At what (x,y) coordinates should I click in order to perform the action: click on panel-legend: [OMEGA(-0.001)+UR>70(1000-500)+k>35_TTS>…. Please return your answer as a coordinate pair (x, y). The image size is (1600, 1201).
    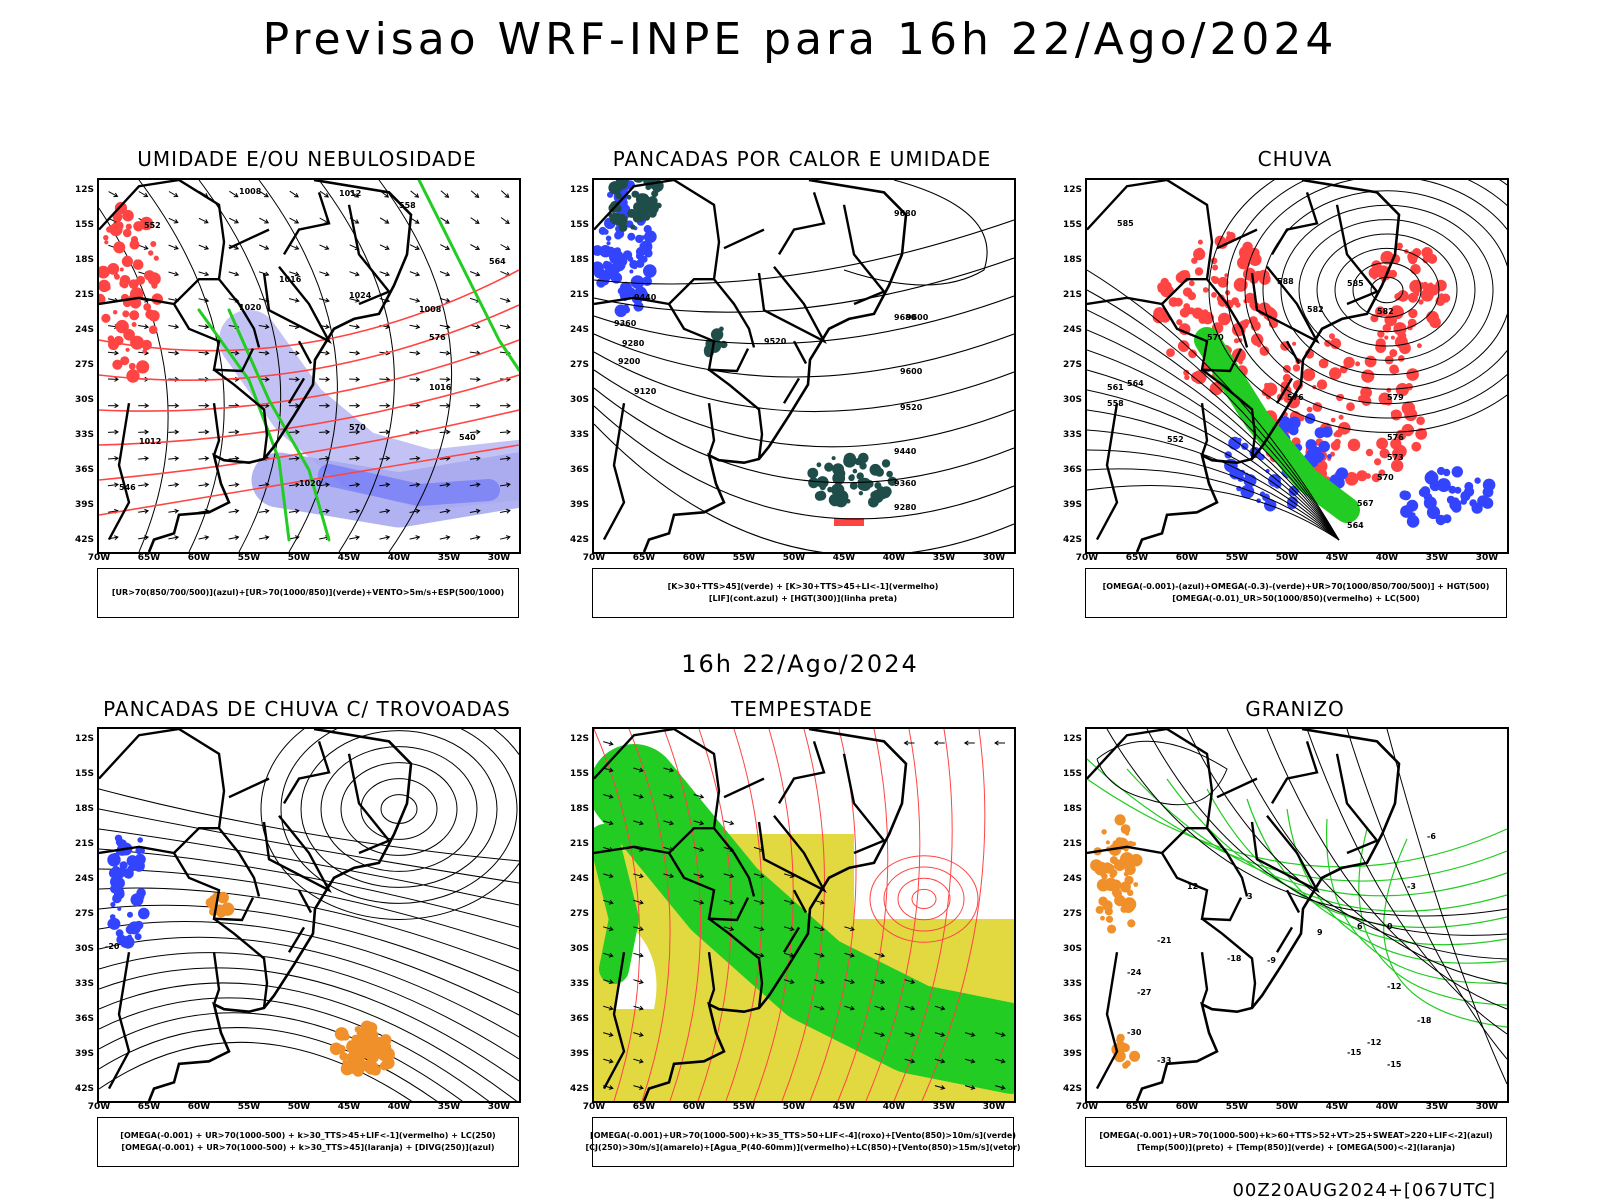
    Looking at the image, I should click on (803, 1142).